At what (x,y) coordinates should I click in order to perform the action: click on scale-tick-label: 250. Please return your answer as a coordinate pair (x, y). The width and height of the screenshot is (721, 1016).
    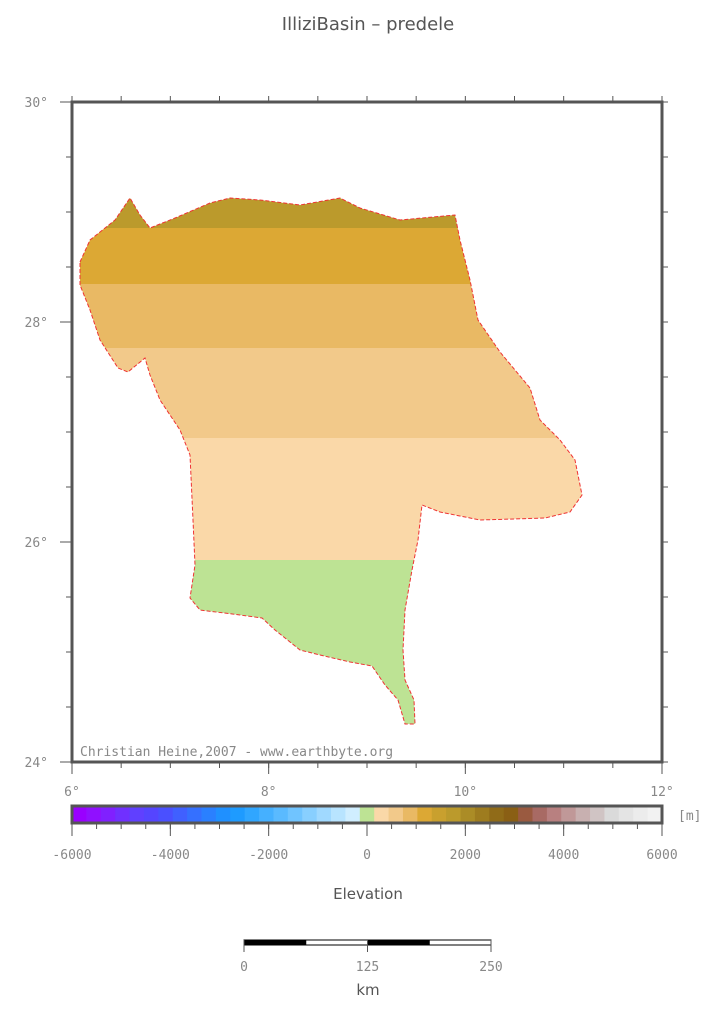
    Looking at the image, I should click on (490, 967).